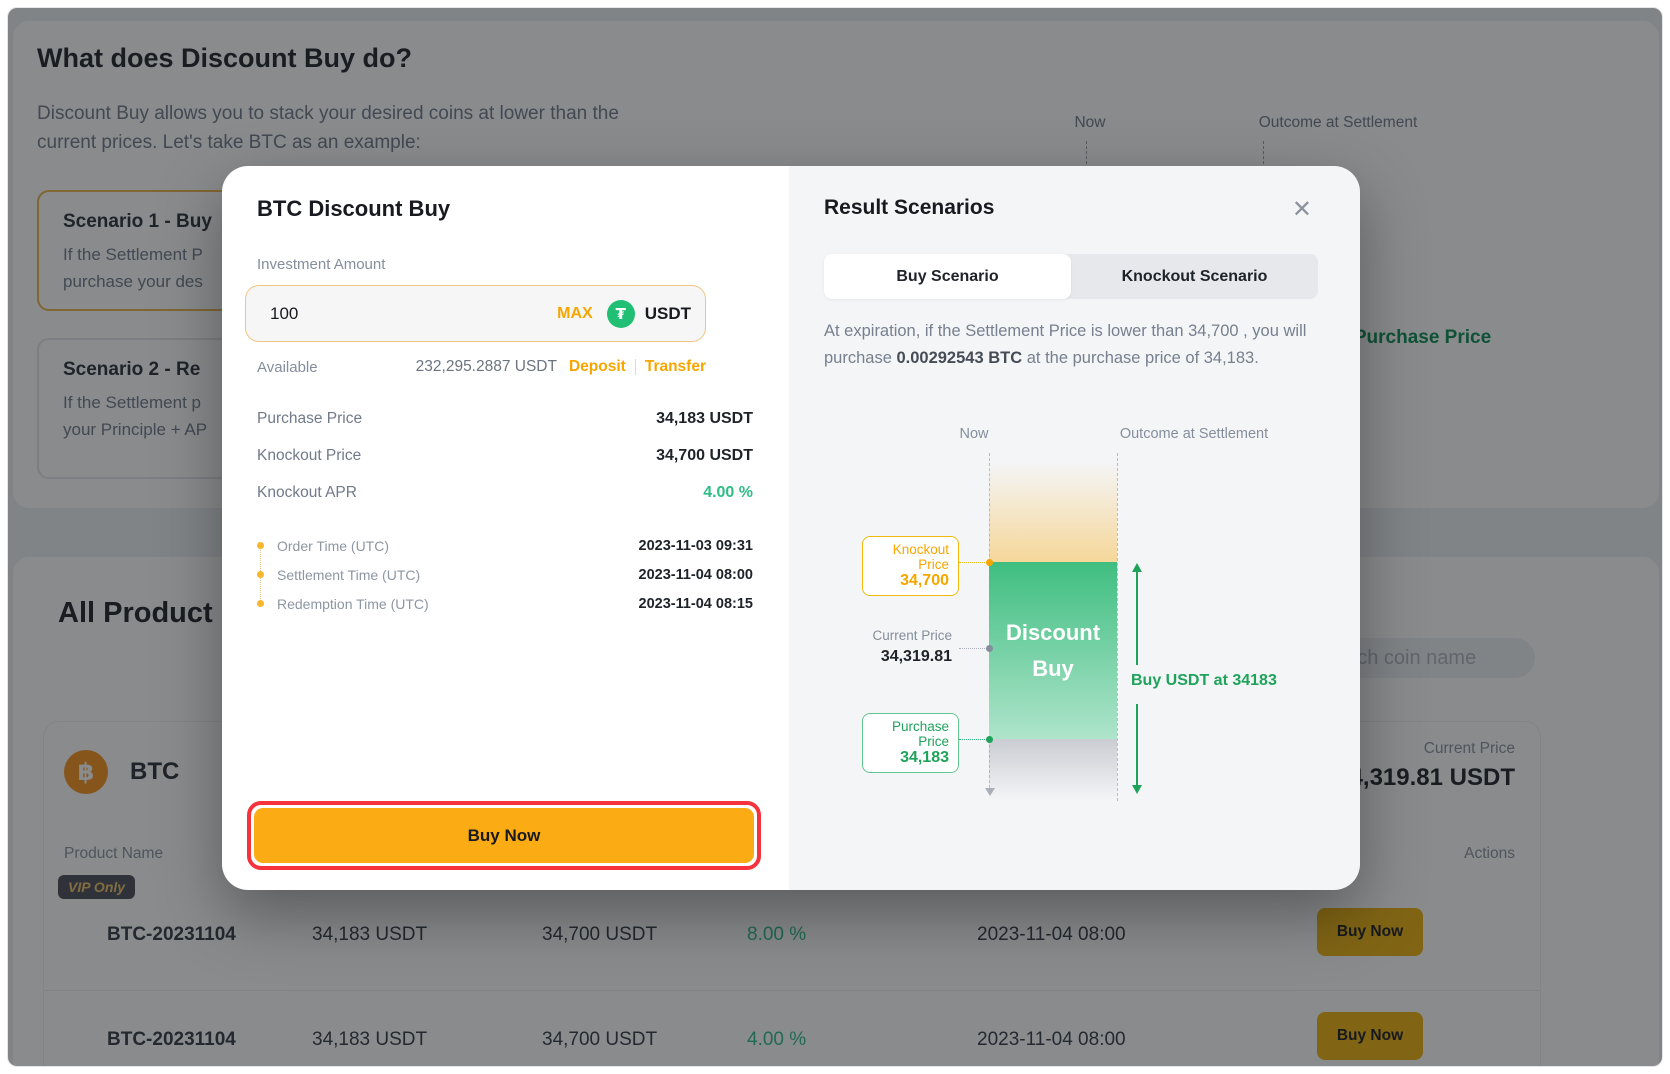 This screenshot has height=1074, width=1670. I want to click on order-time-value: 2023-11-03 09:31, so click(696, 545).